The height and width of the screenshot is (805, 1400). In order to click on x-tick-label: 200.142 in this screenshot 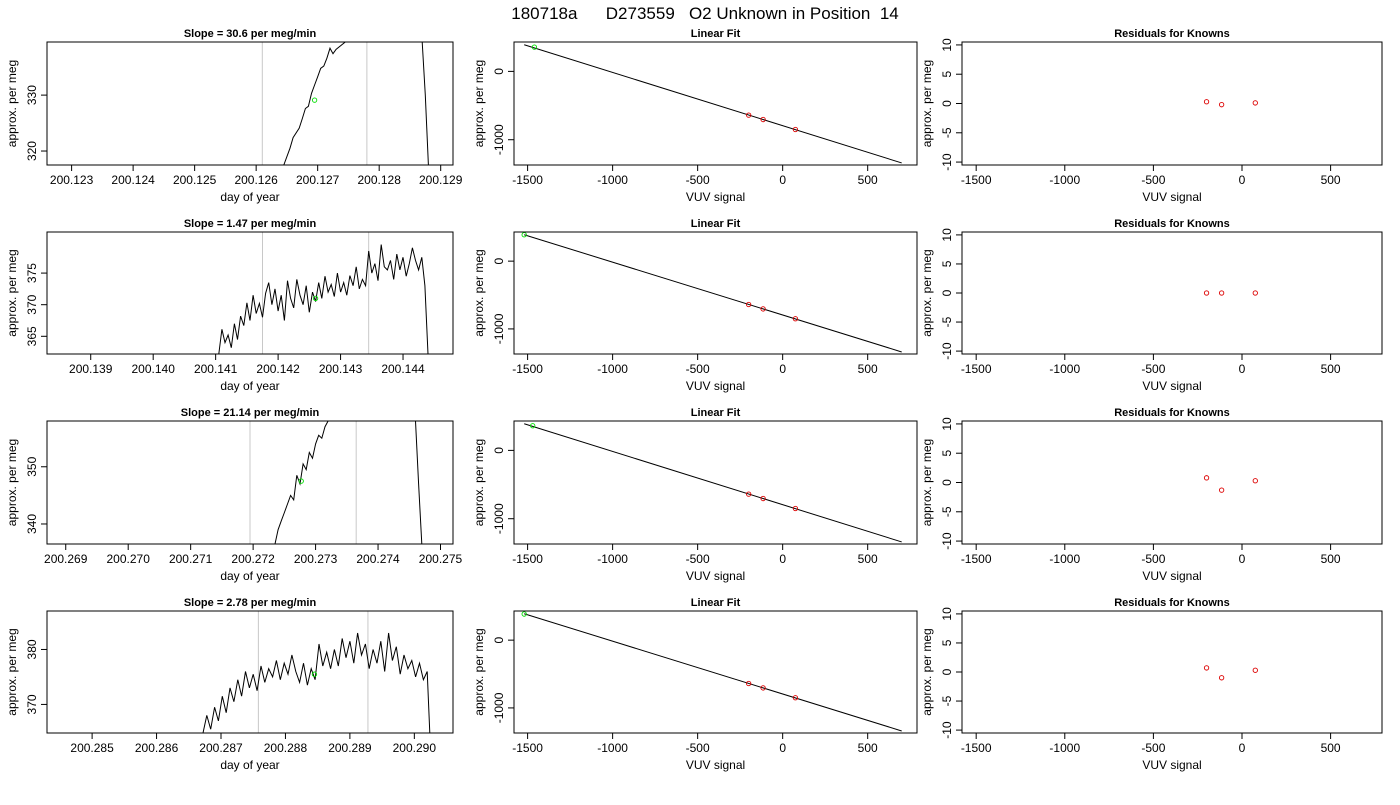, I will do `click(278, 369)`.